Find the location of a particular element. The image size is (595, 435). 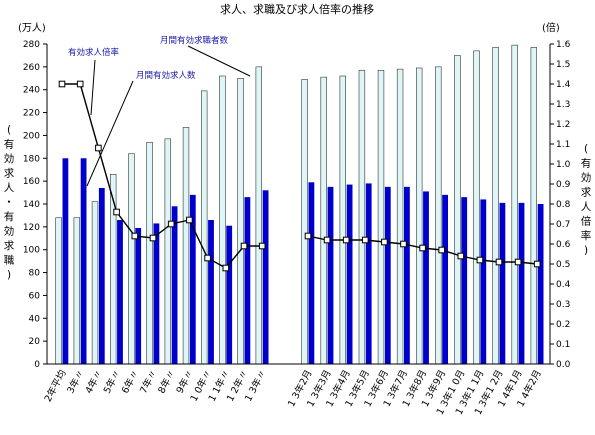

left-tick-label: 180 is located at coordinates (31, 159).